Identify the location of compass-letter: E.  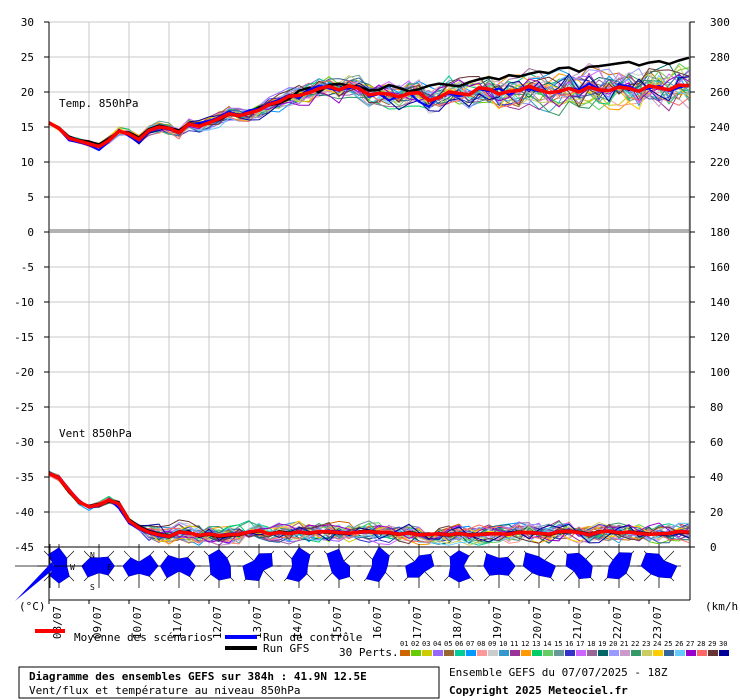
(109, 567).